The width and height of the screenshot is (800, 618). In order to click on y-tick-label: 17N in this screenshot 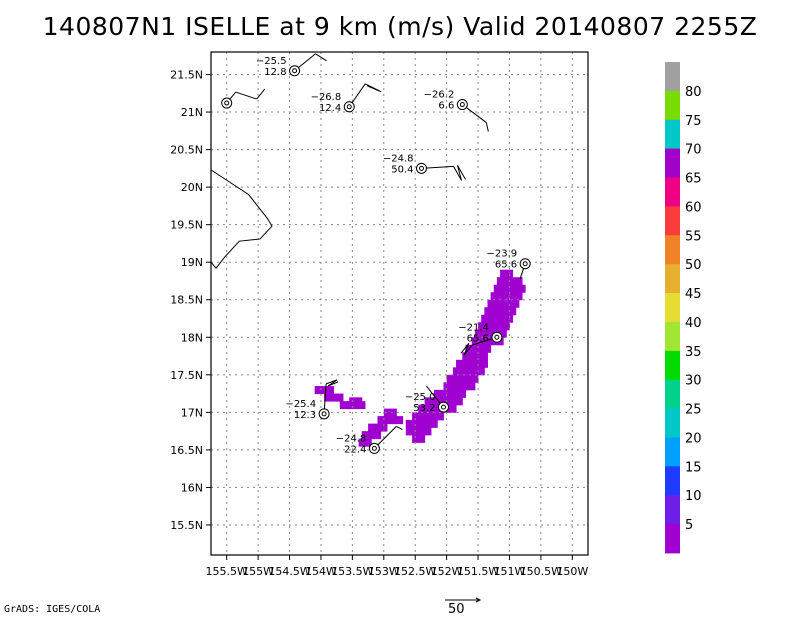, I will do `click(192, 412)`.